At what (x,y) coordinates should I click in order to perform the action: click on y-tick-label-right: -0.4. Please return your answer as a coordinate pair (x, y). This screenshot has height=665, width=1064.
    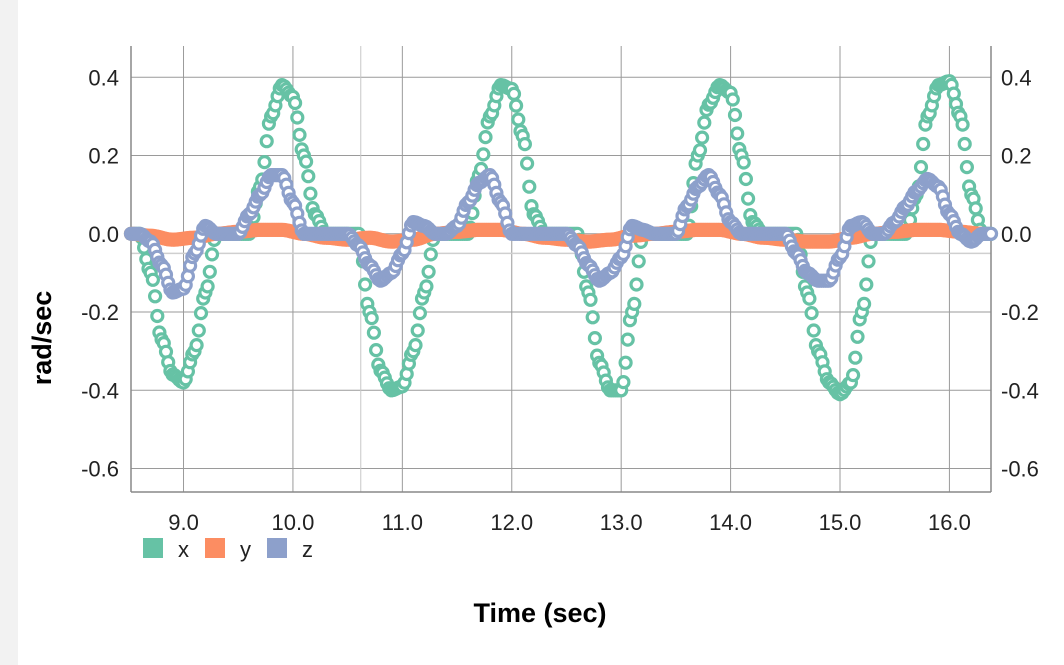
    Looking at the image, I should click on (1020, 390).